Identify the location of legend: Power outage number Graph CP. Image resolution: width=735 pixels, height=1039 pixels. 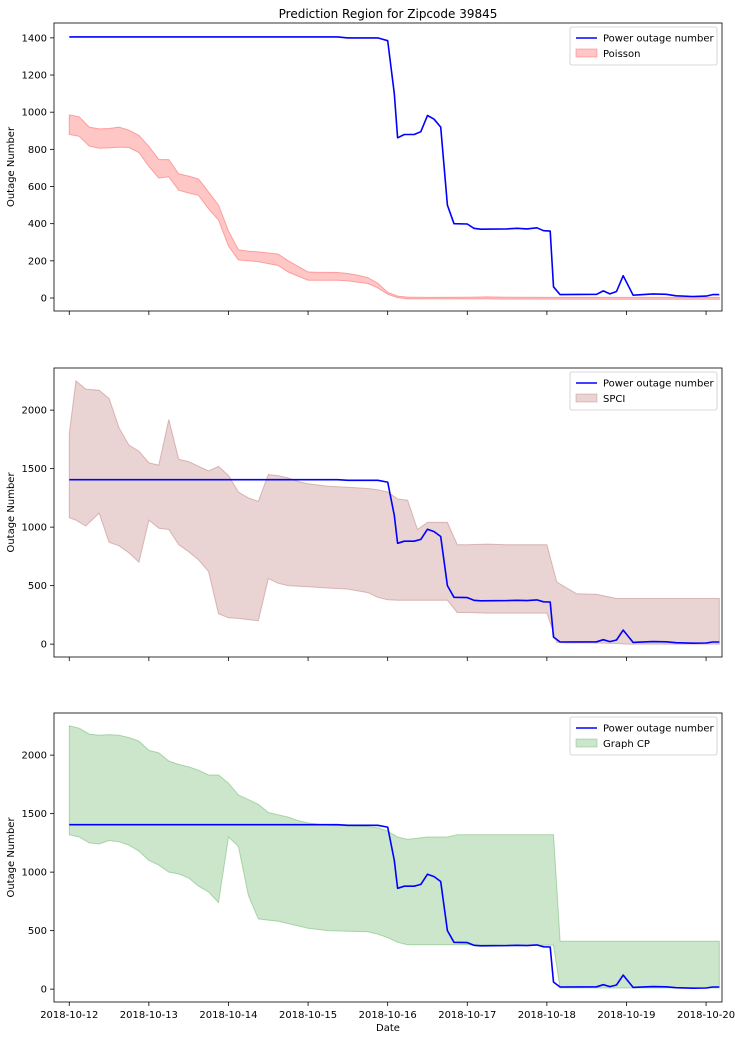
(643, 736).